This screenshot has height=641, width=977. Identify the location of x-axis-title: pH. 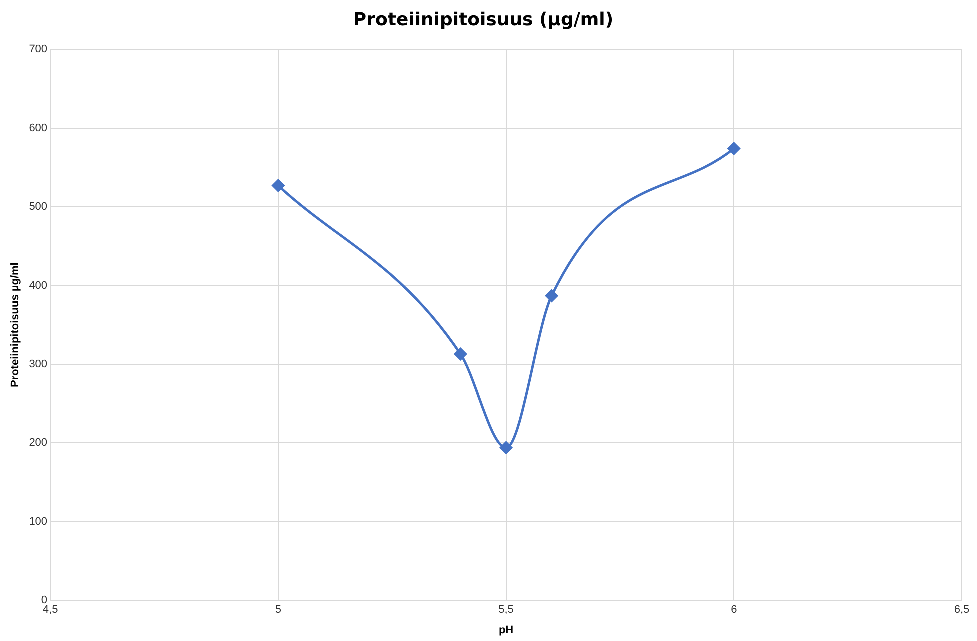
(506, 630).